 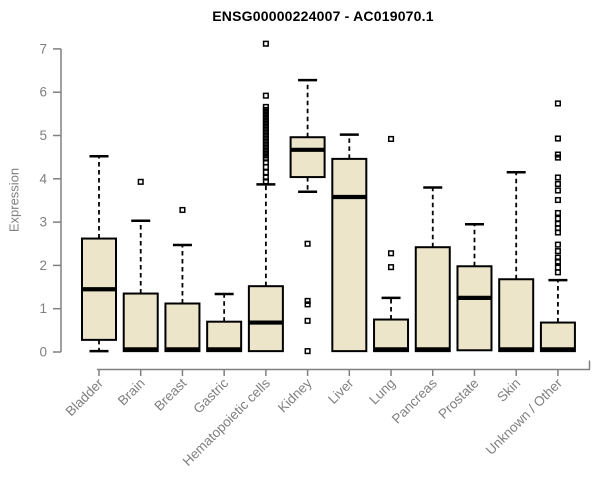 I want to click on box-Kidney, so click(x=307, y=157).